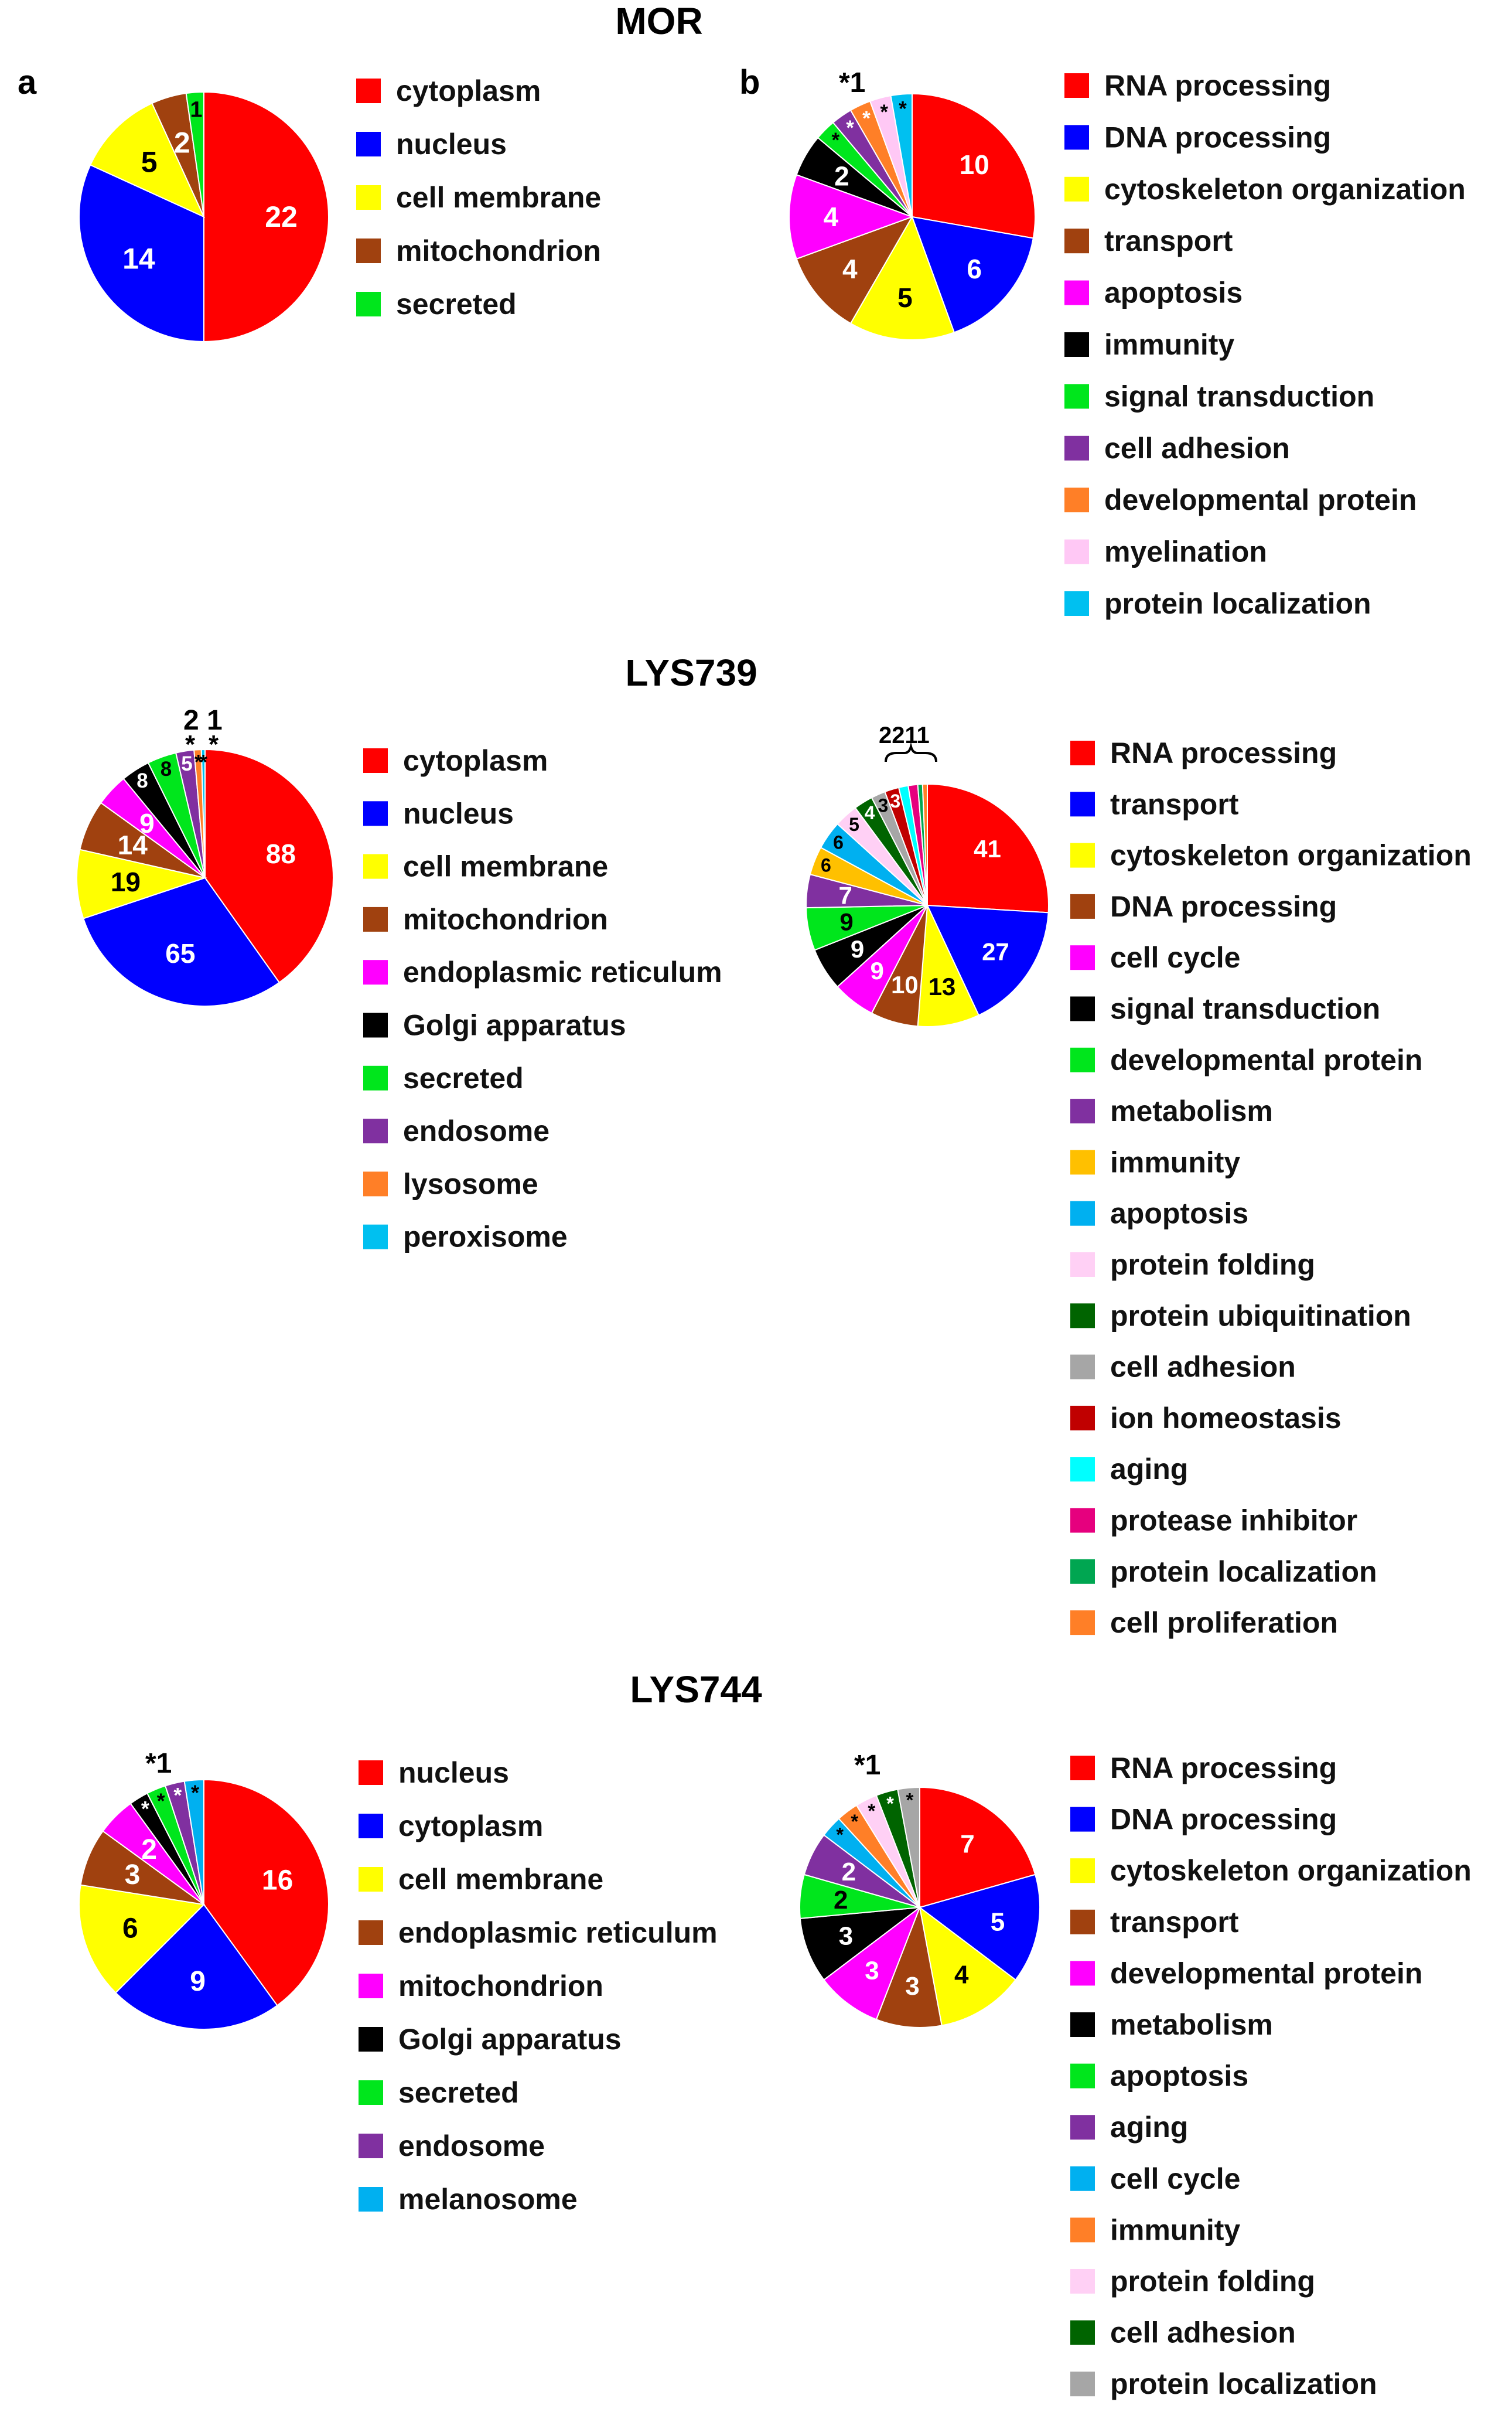 Image resolution: width=1512 pixels, height=2436 pixels. I want to click on legend-label-lys744-func-0: RNA processing, so click(1223, 1768).